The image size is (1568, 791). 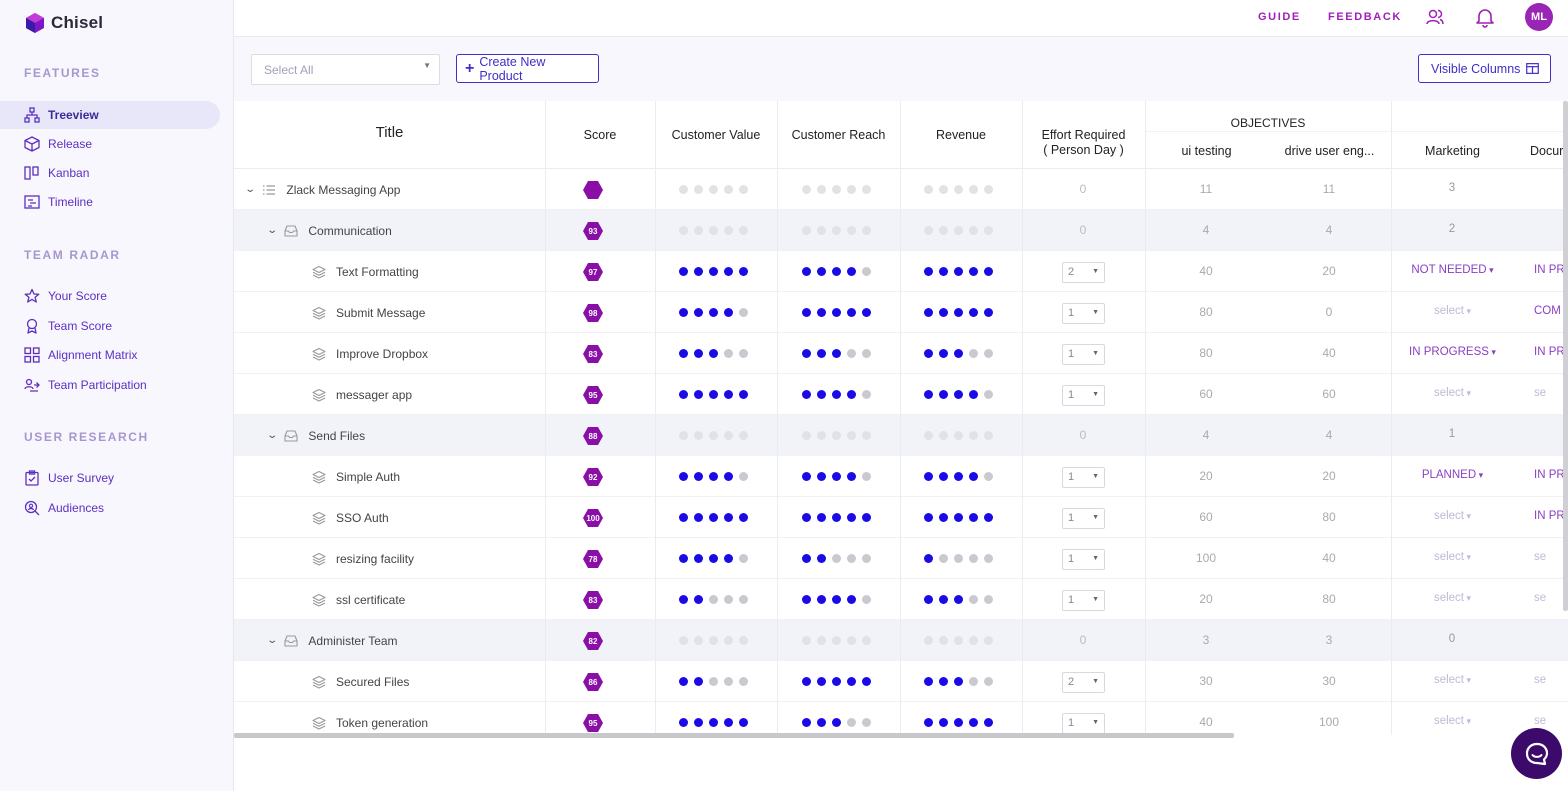 What do you see at coordinates (1539, 17) in the screenshot?
I see `user-avatar: ML` at bounding box center [1539, 17].